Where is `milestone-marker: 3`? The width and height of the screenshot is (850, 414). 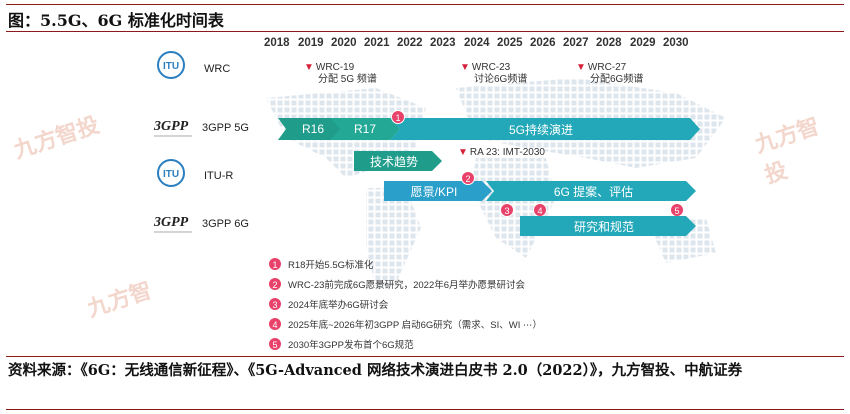 milestone-marker: 3 is located at coordinates (507, 210).